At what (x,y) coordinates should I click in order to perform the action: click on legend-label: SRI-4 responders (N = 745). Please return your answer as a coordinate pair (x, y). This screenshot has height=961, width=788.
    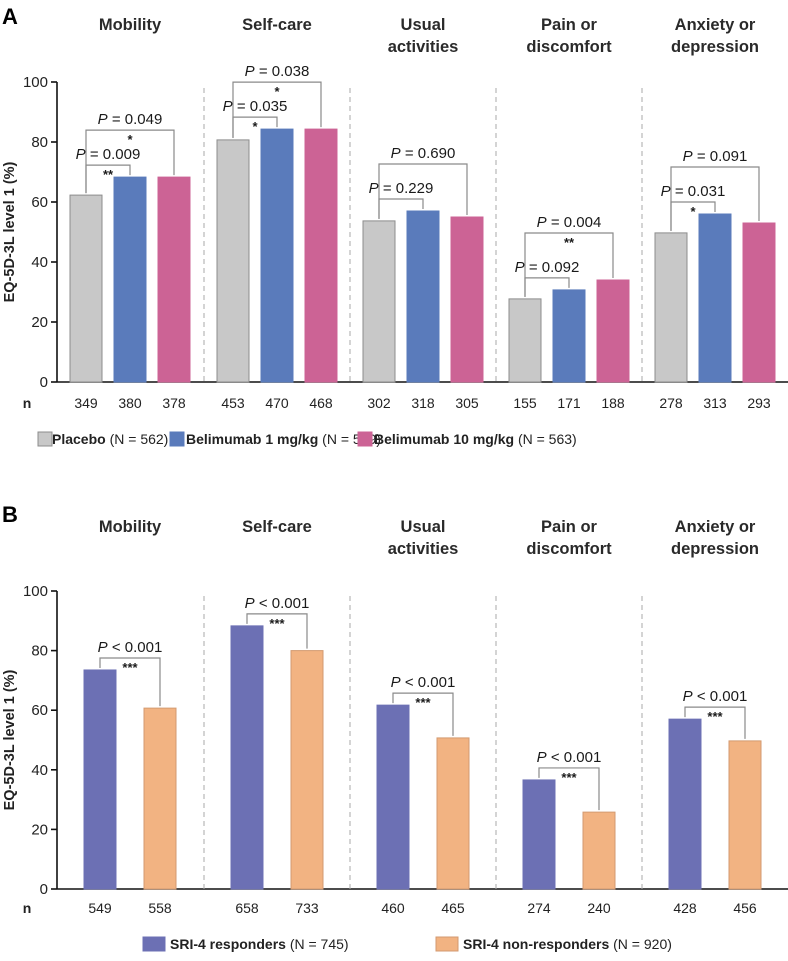
    Looking at the image, I should click on (259, 944).